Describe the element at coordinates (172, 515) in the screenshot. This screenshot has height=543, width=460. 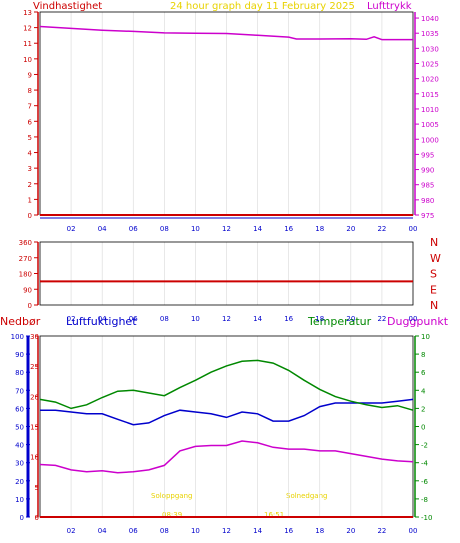
I see `sunrise-time: 08:39` at that location.